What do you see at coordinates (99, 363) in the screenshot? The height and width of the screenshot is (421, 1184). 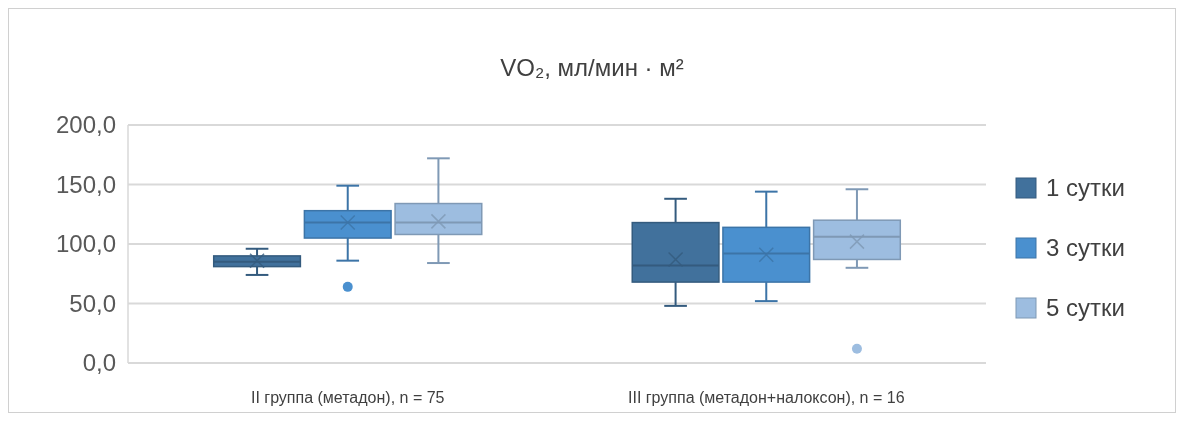 I see `y-tick-label: 0,0` at bounding box center [99, 363].